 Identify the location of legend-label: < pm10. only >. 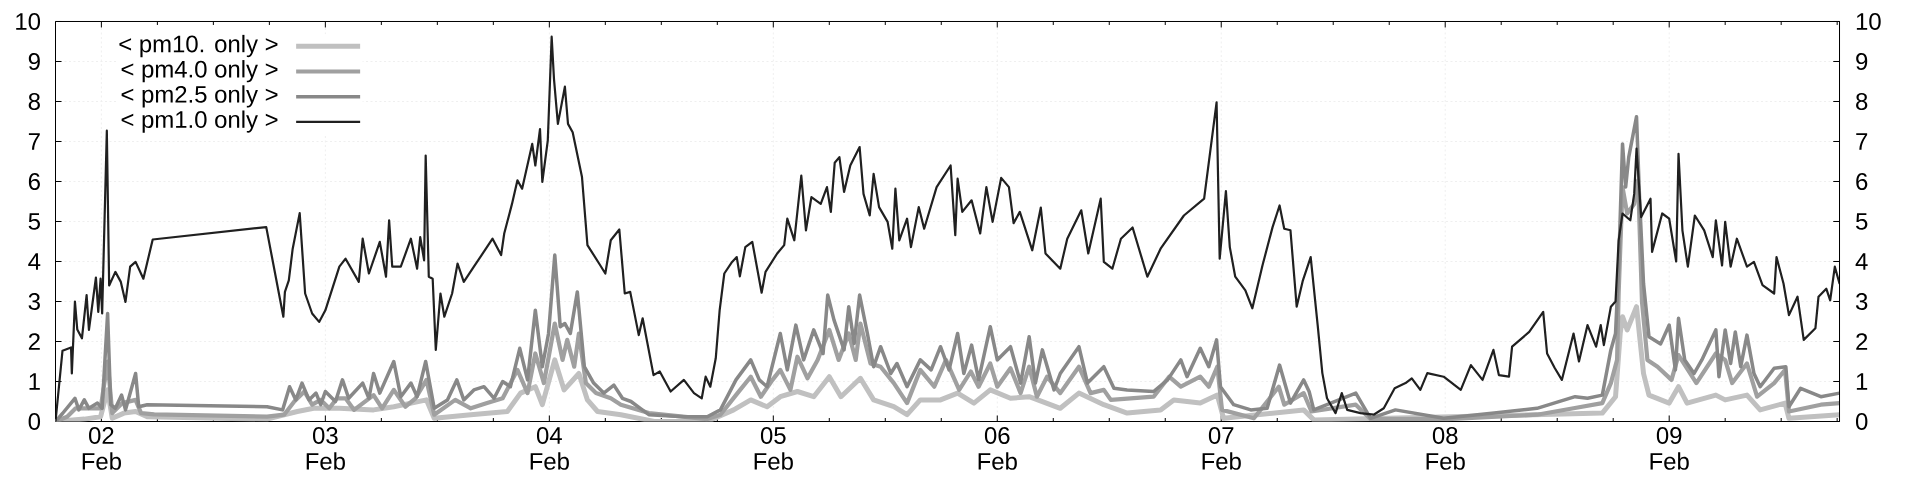
(198, 46).